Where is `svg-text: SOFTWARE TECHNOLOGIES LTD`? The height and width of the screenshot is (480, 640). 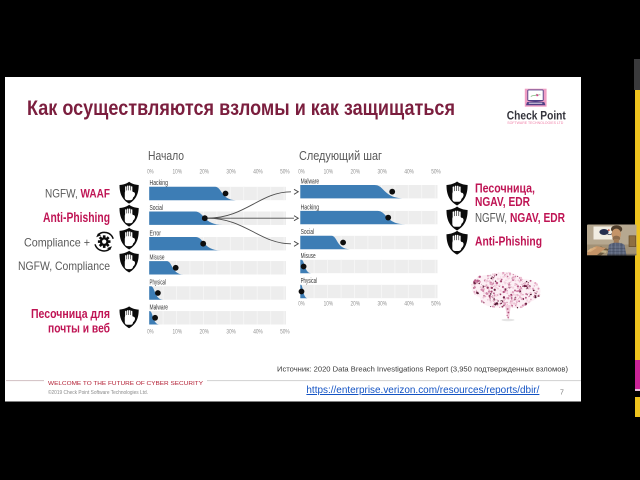 svg-text: SOFTWARE TECHNOLOGIES LTD is located at coordinates (535, 123).